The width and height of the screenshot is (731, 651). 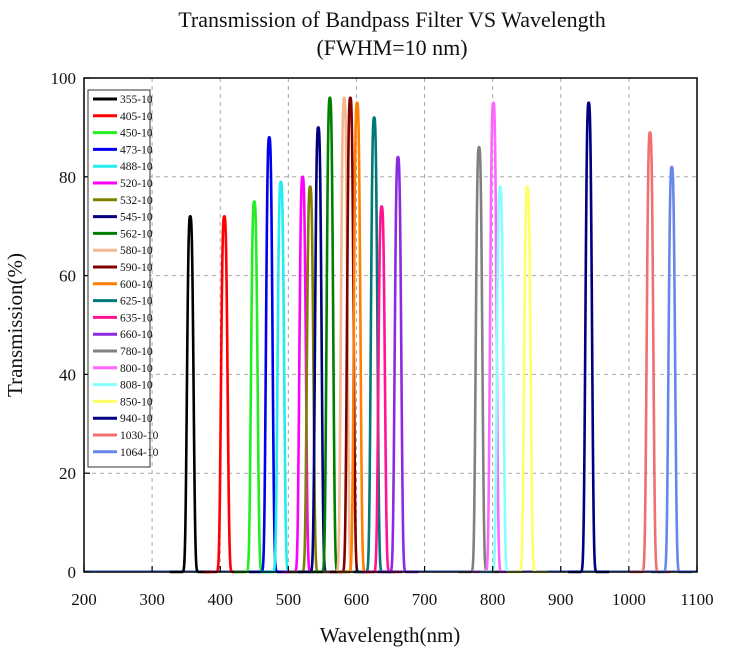 I want to click on y-tick-label: 60, so click(x=67, y=276).